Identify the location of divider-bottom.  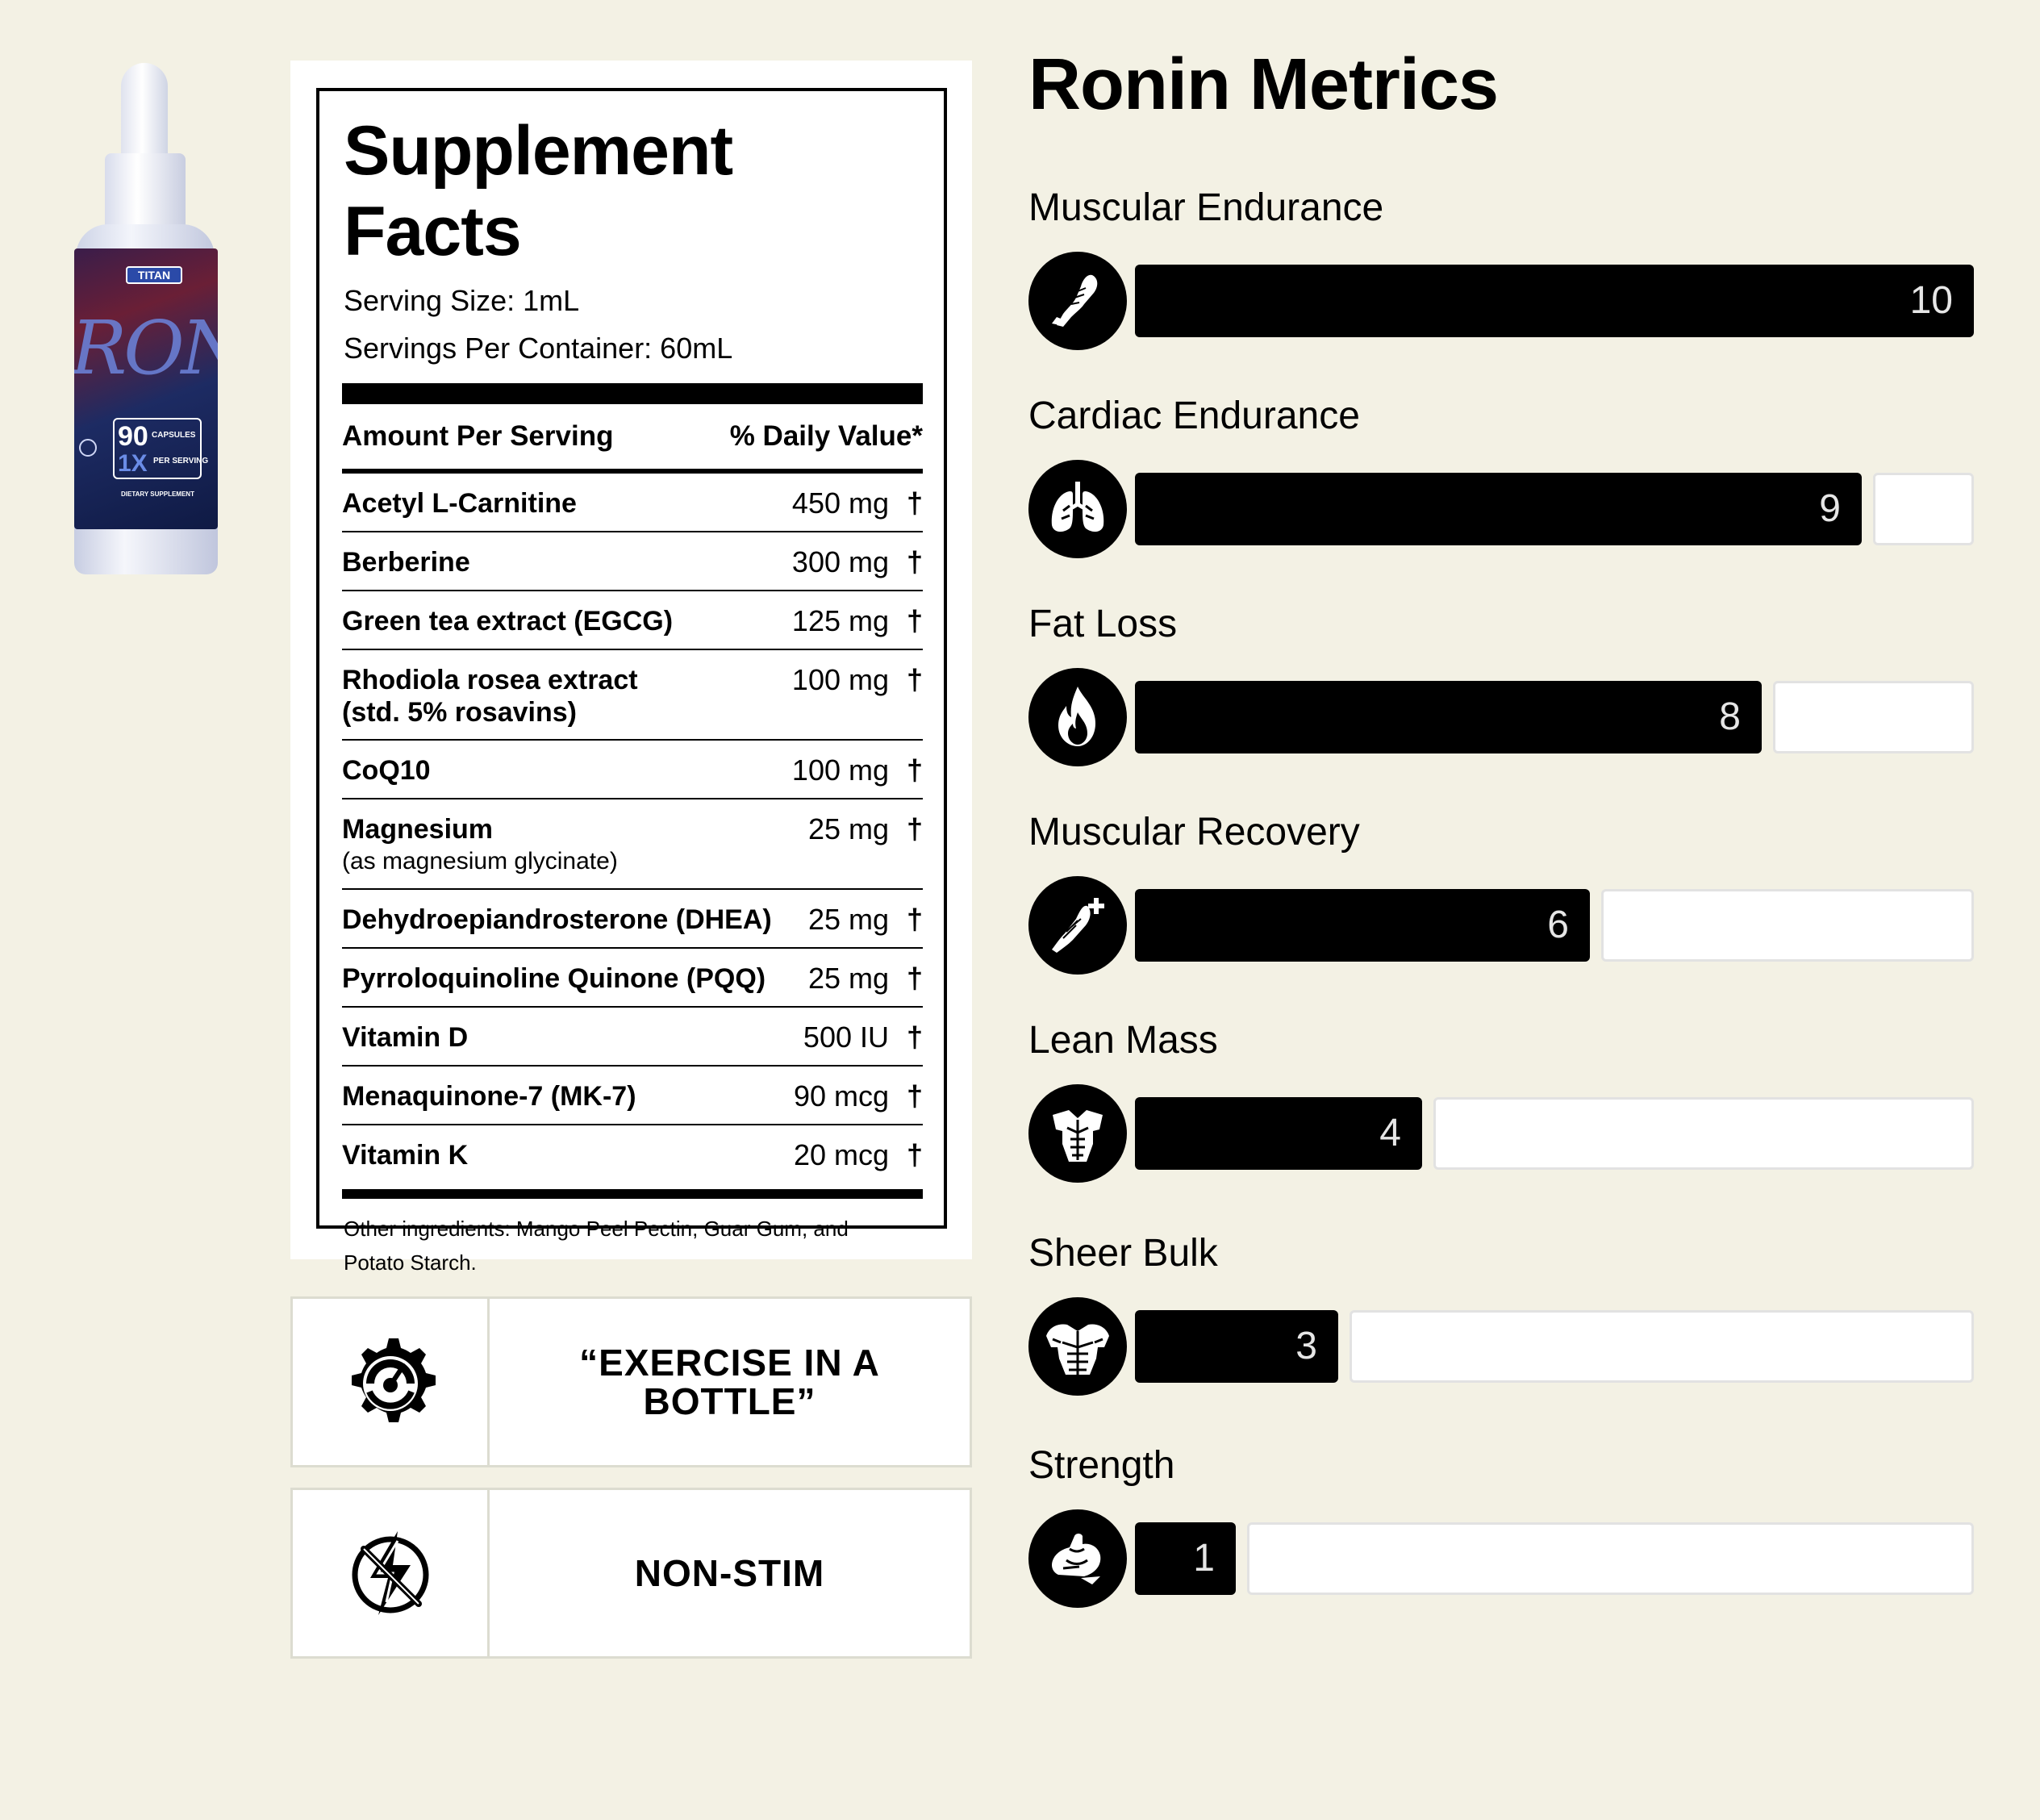
(632, 1194).